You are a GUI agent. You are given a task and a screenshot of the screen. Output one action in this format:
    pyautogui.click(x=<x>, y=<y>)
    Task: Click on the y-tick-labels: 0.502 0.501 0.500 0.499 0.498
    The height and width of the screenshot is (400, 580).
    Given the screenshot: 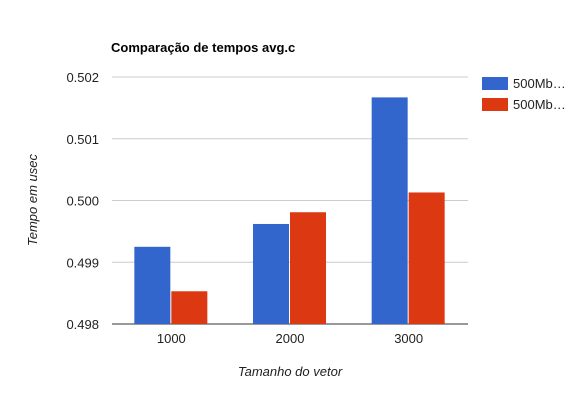 What is the action you would take?
    pyautogui.click(x=82, y=201)
    